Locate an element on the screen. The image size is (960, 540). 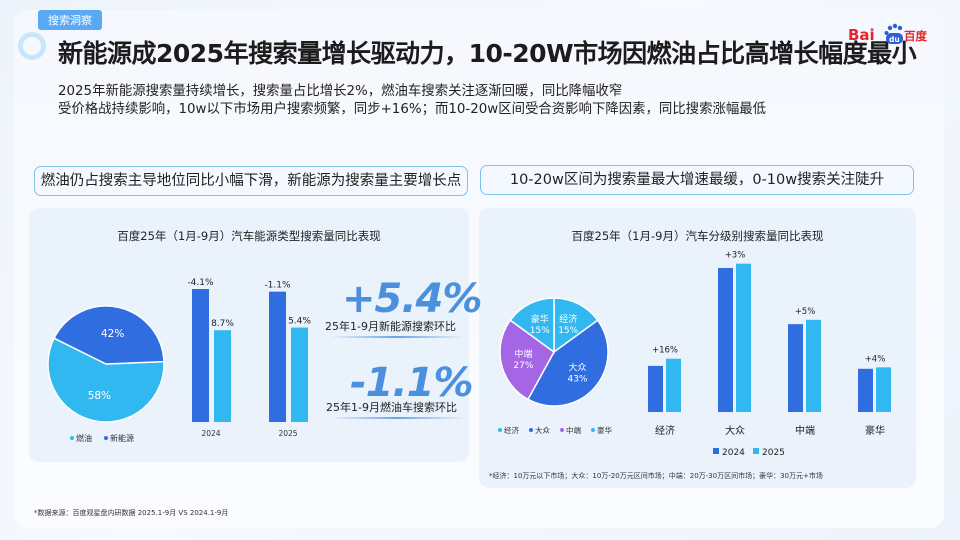
bar-2025-豪华 is located at coordinates (883, 389).